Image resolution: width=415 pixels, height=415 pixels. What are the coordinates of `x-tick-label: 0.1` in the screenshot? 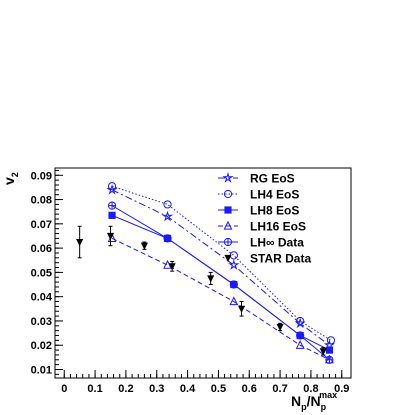 It's located at (94, 389).